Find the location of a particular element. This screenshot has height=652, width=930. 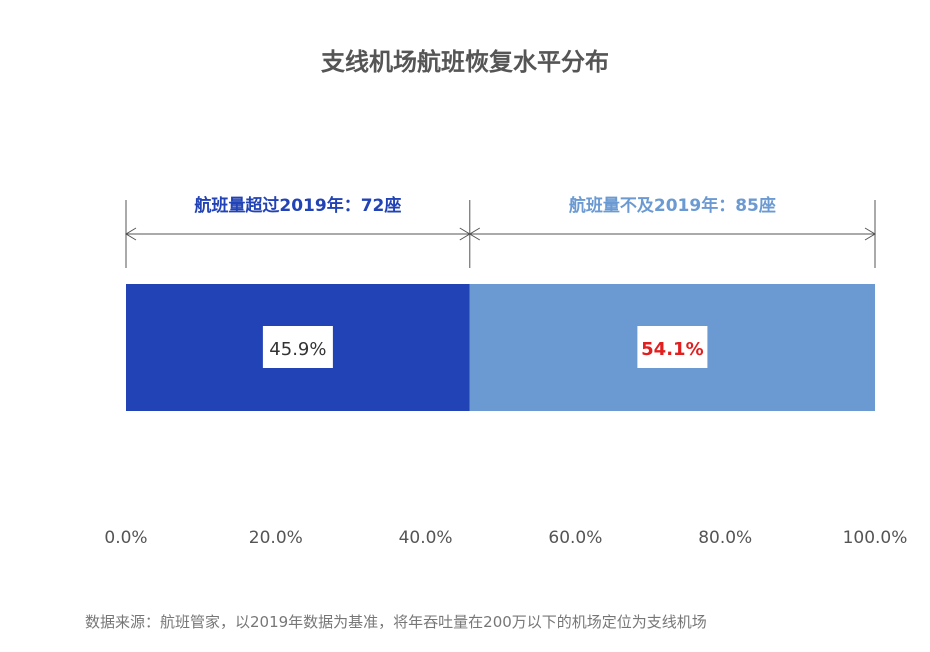

chart-title: 支线机场航班恢复水平分布 is located at coordinates (465, 62).